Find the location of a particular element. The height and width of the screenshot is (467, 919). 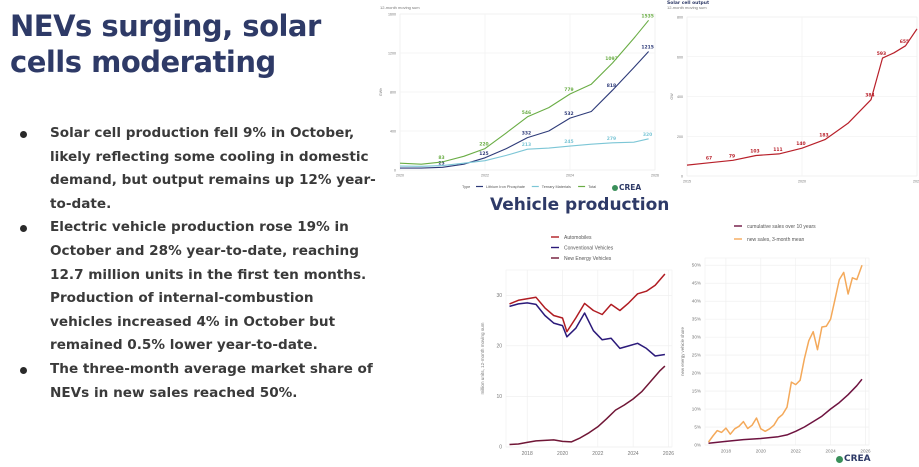

data-label: 818 is located at coordinates (611, 86).